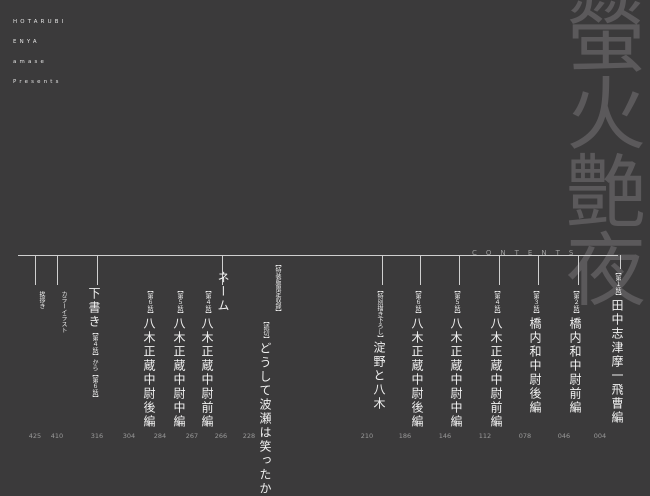  I want to click on entry-title: 淀野と八木, so click(379, 376).